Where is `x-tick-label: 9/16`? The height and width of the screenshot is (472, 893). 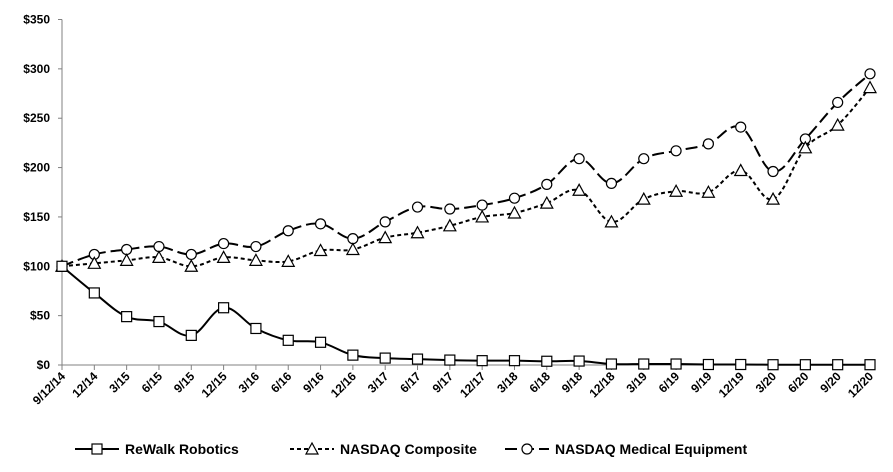
x-tick-label: 9/16 is located at coordinates (313, 382).